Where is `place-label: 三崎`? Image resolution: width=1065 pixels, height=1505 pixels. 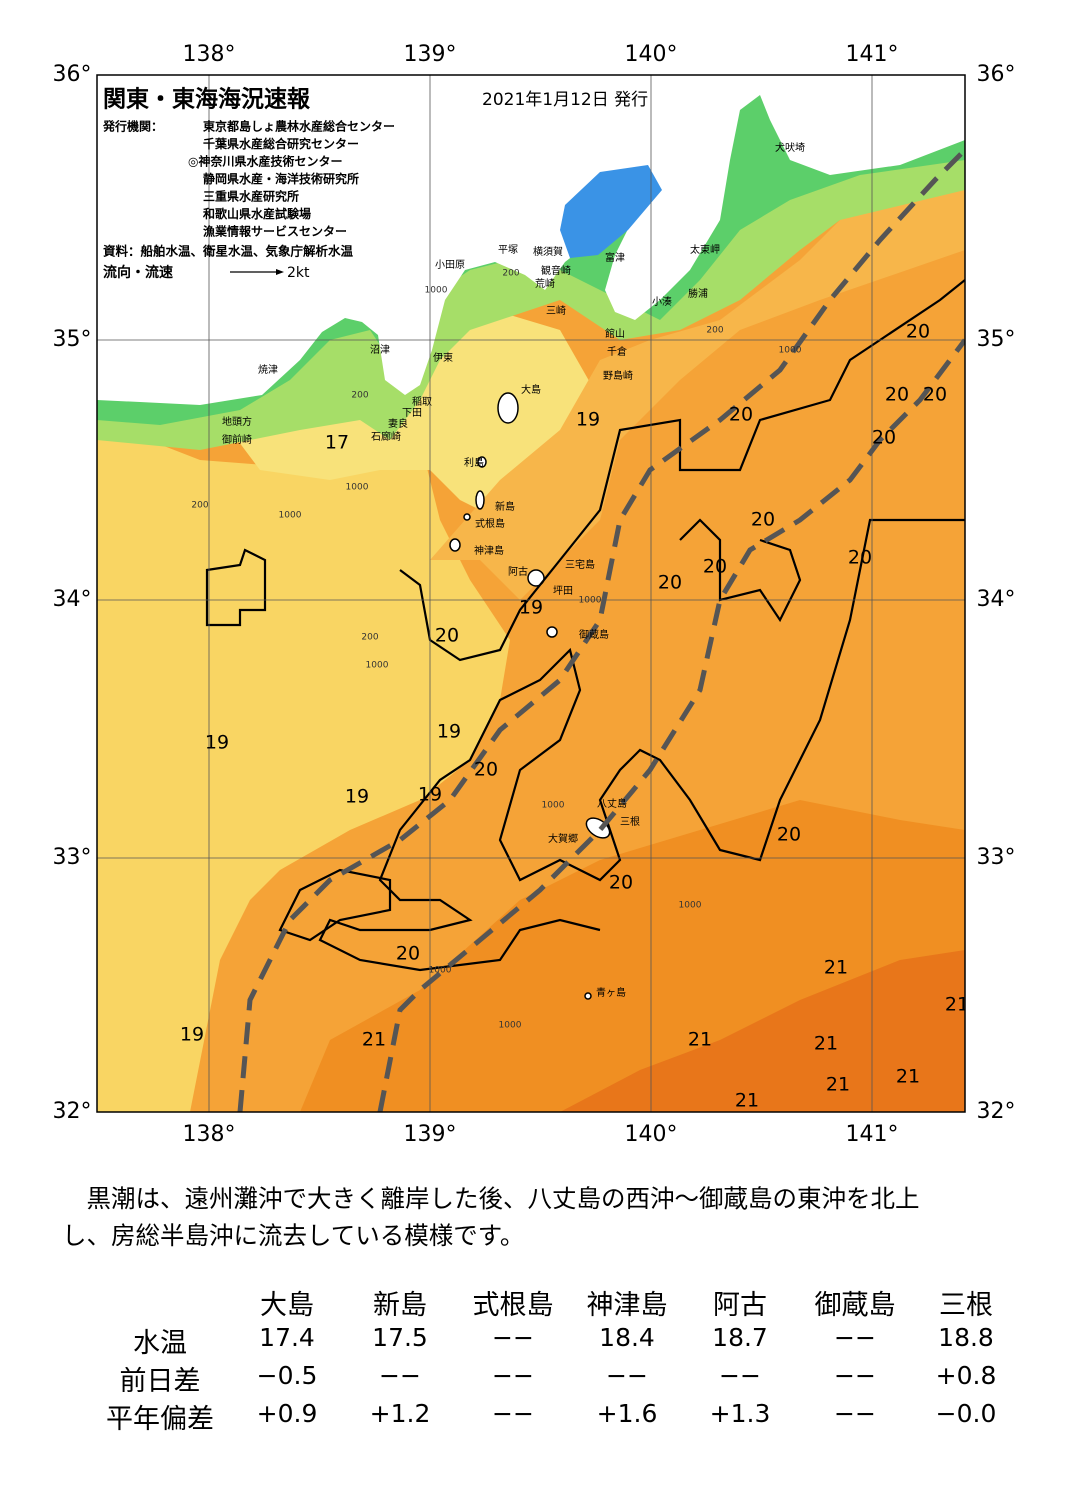 place-label: 三崎 is located at coordinates (556, 310).